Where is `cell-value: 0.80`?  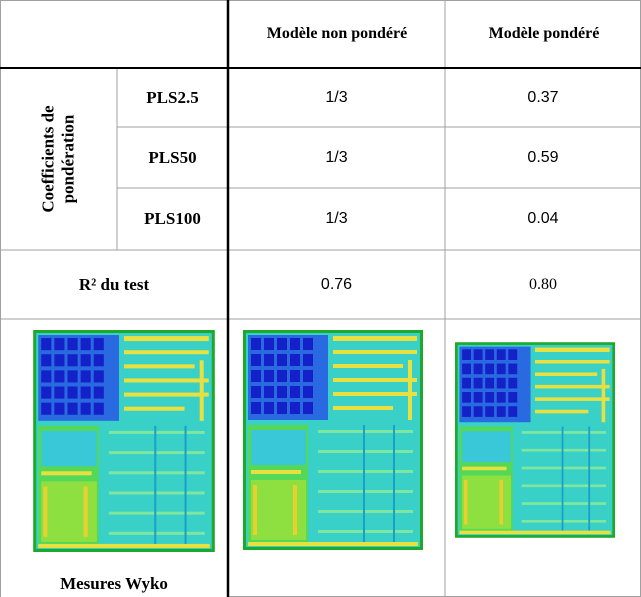 cell-value: 0.80 is located at coordinates (543, 284).